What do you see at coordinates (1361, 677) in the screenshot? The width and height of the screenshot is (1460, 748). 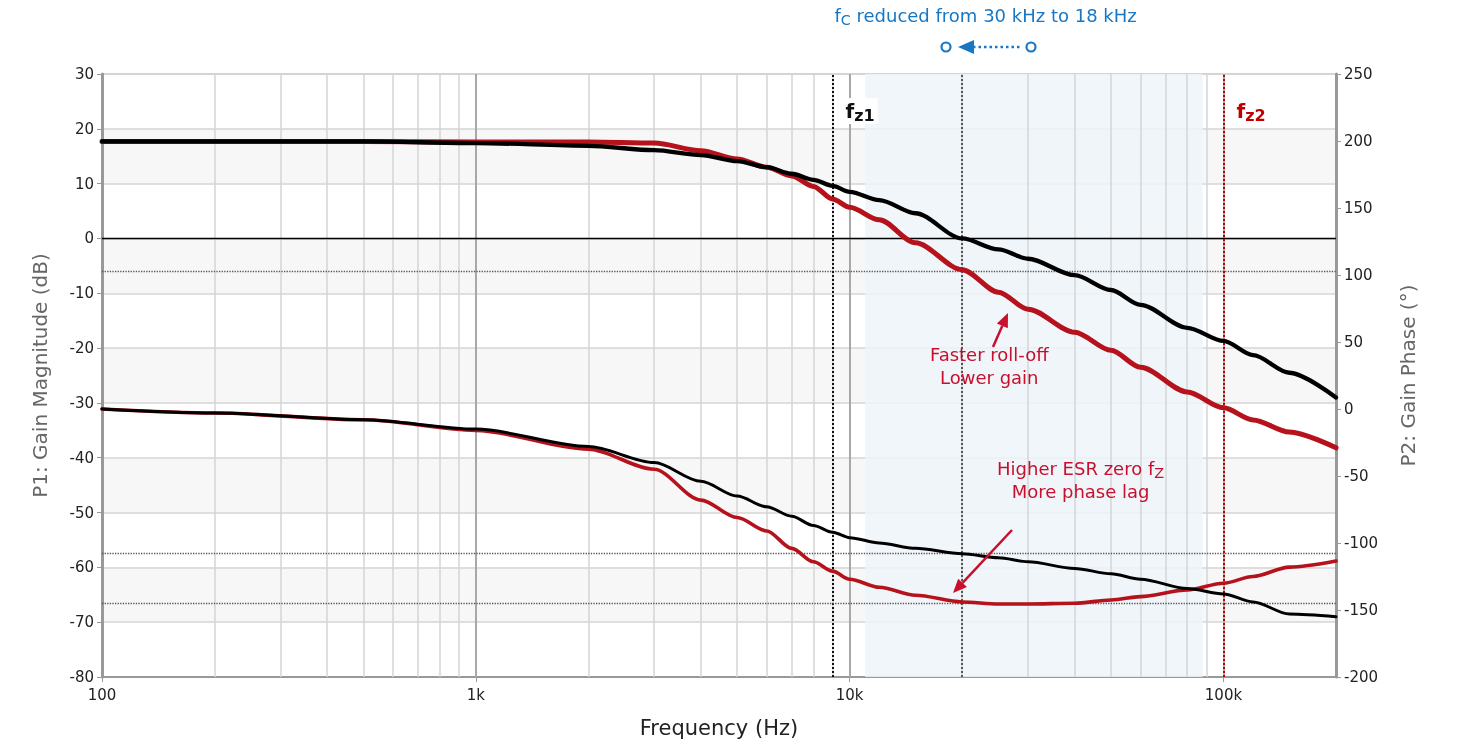 I see `y2-tick-label: -200` at bounding box center [1361, 677].